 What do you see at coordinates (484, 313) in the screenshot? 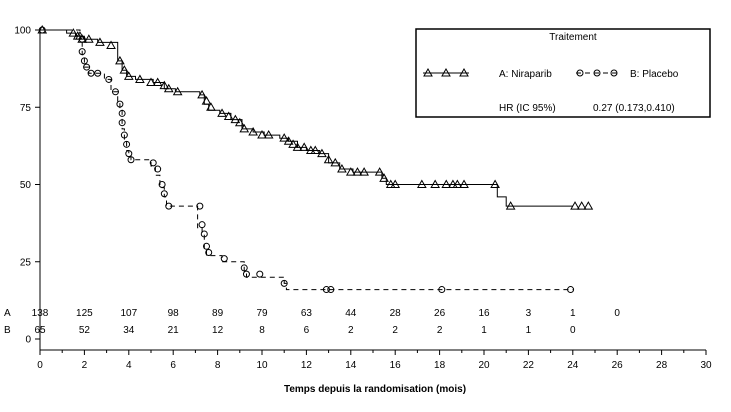
I see `risk-count: 16` at bounding box center [484, 313].